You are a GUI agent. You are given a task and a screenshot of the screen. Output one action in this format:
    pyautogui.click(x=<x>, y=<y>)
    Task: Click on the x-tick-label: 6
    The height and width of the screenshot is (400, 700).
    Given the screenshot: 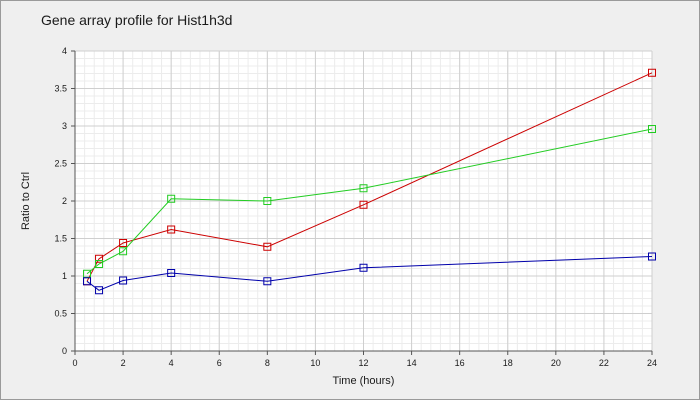 What is the action you would take?
    pyautogui.click(x=219, y=363)
    